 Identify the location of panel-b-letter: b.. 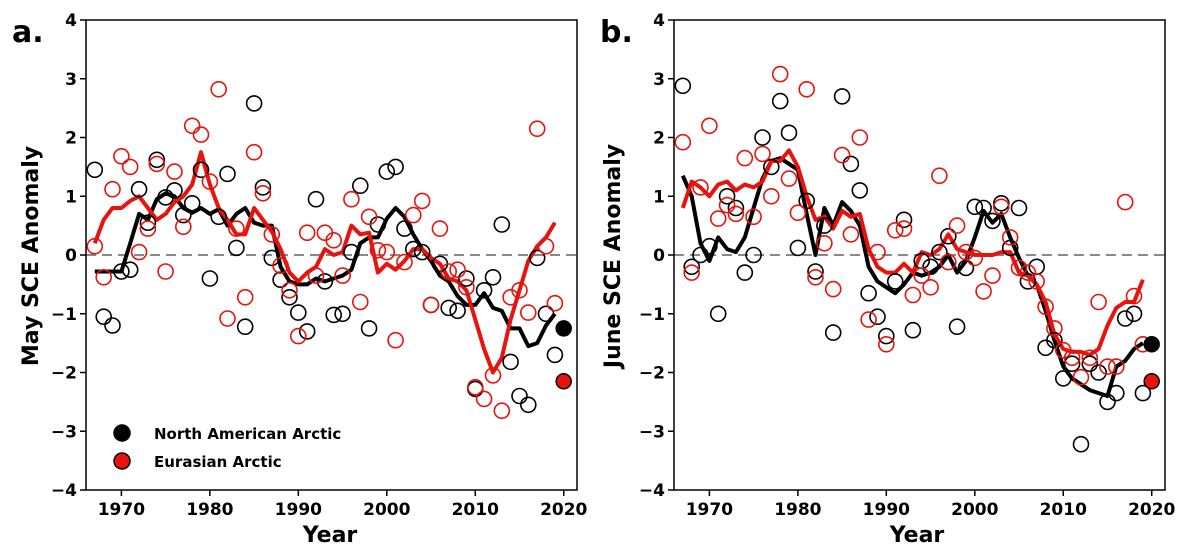
(616, 32).